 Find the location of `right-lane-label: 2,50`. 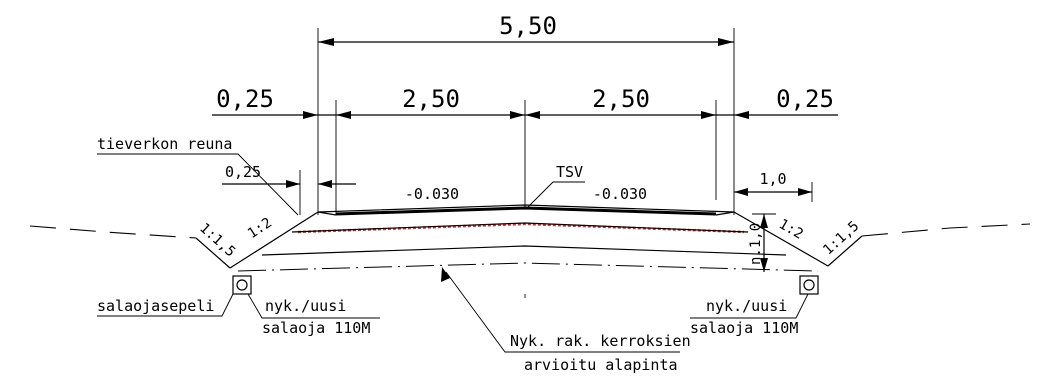

right-lane-label: 2,50 is located at coordinates (621, 99).